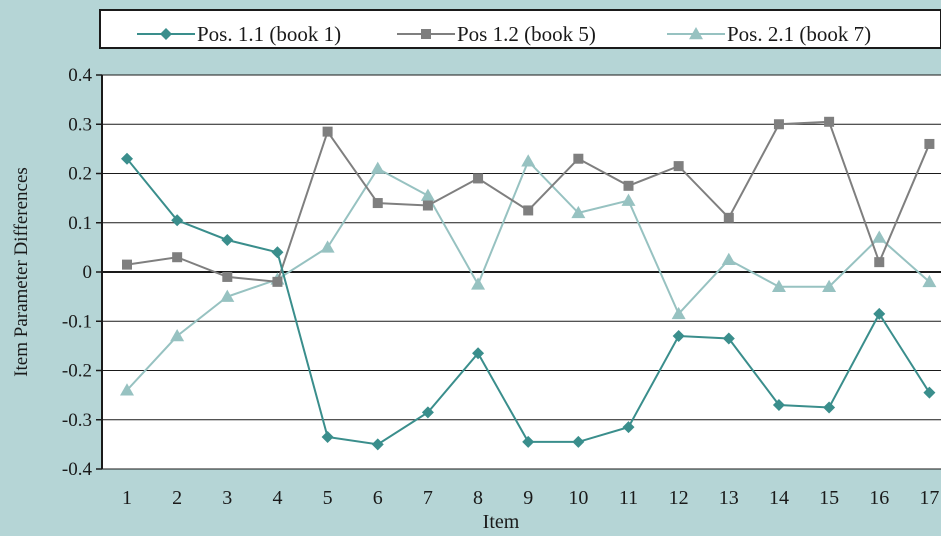 This screenshot has height=536, width=941. What do you see at coordinates (77, 469) in the screenshot?
I see `y-tick-label: -0.4` at bounding box center [77, 469].